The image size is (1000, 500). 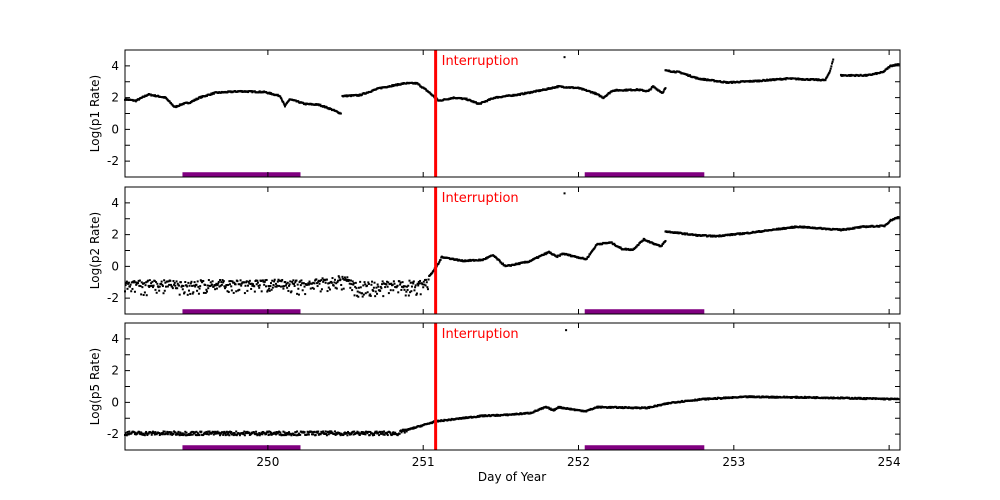 What do you see at coordinates (564, 57) in the screenshot?
I see `outlier-point` at bounding box center [564, 57].